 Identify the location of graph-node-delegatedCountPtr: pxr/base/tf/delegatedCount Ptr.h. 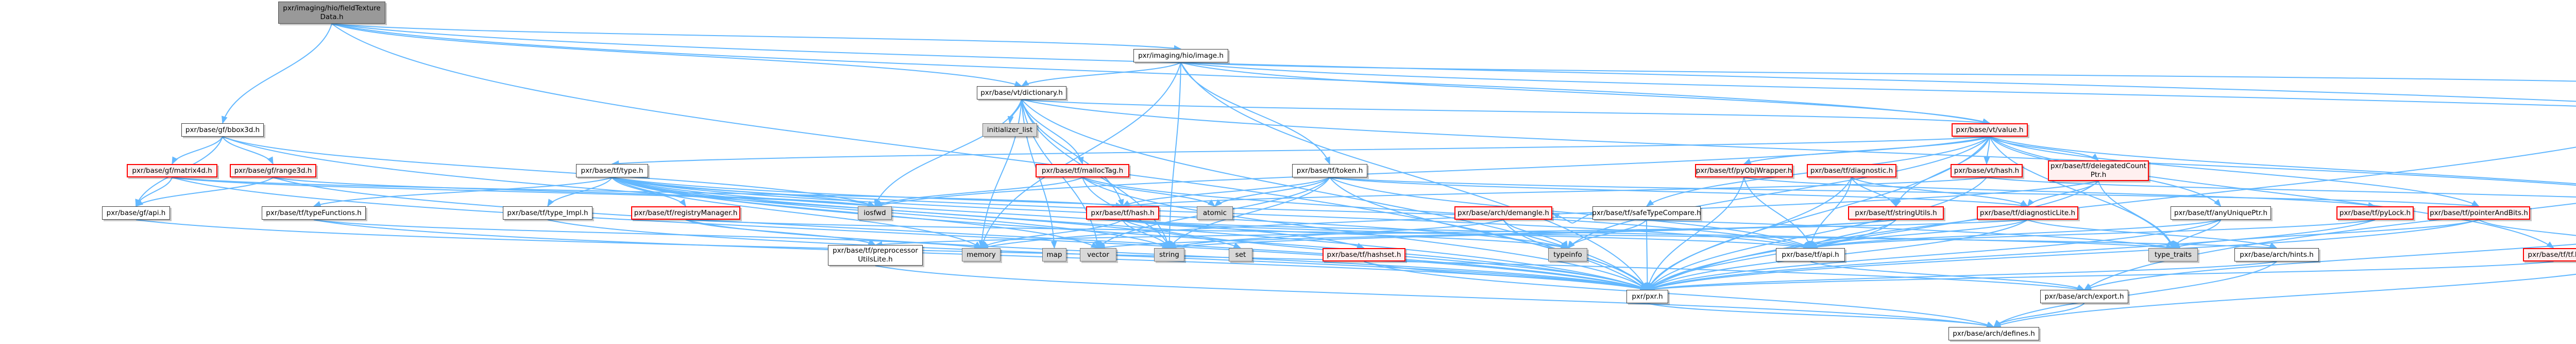
(2098, 170).